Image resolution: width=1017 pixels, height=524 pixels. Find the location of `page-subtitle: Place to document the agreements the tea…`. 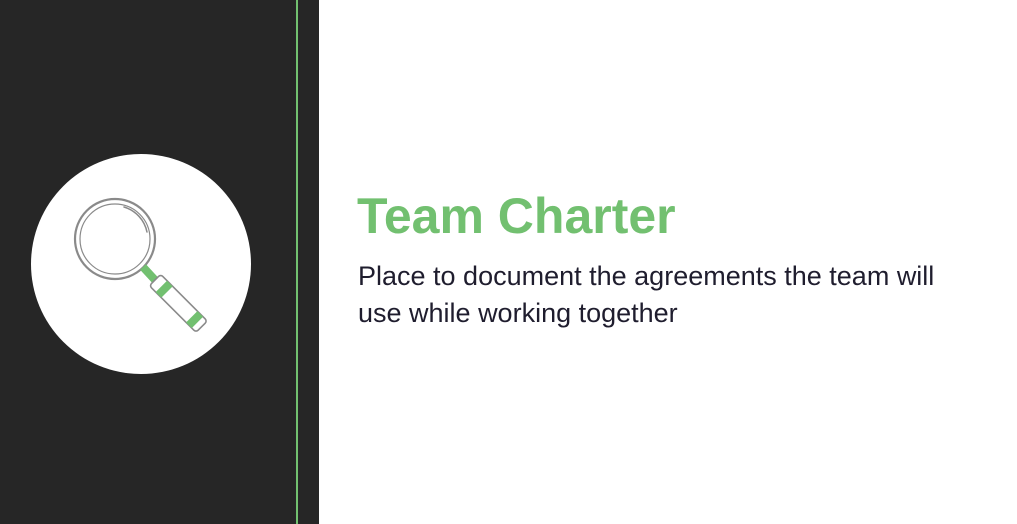

page-subtitle: Place to document the agreements the tea… is located at coordinates (646, 294).